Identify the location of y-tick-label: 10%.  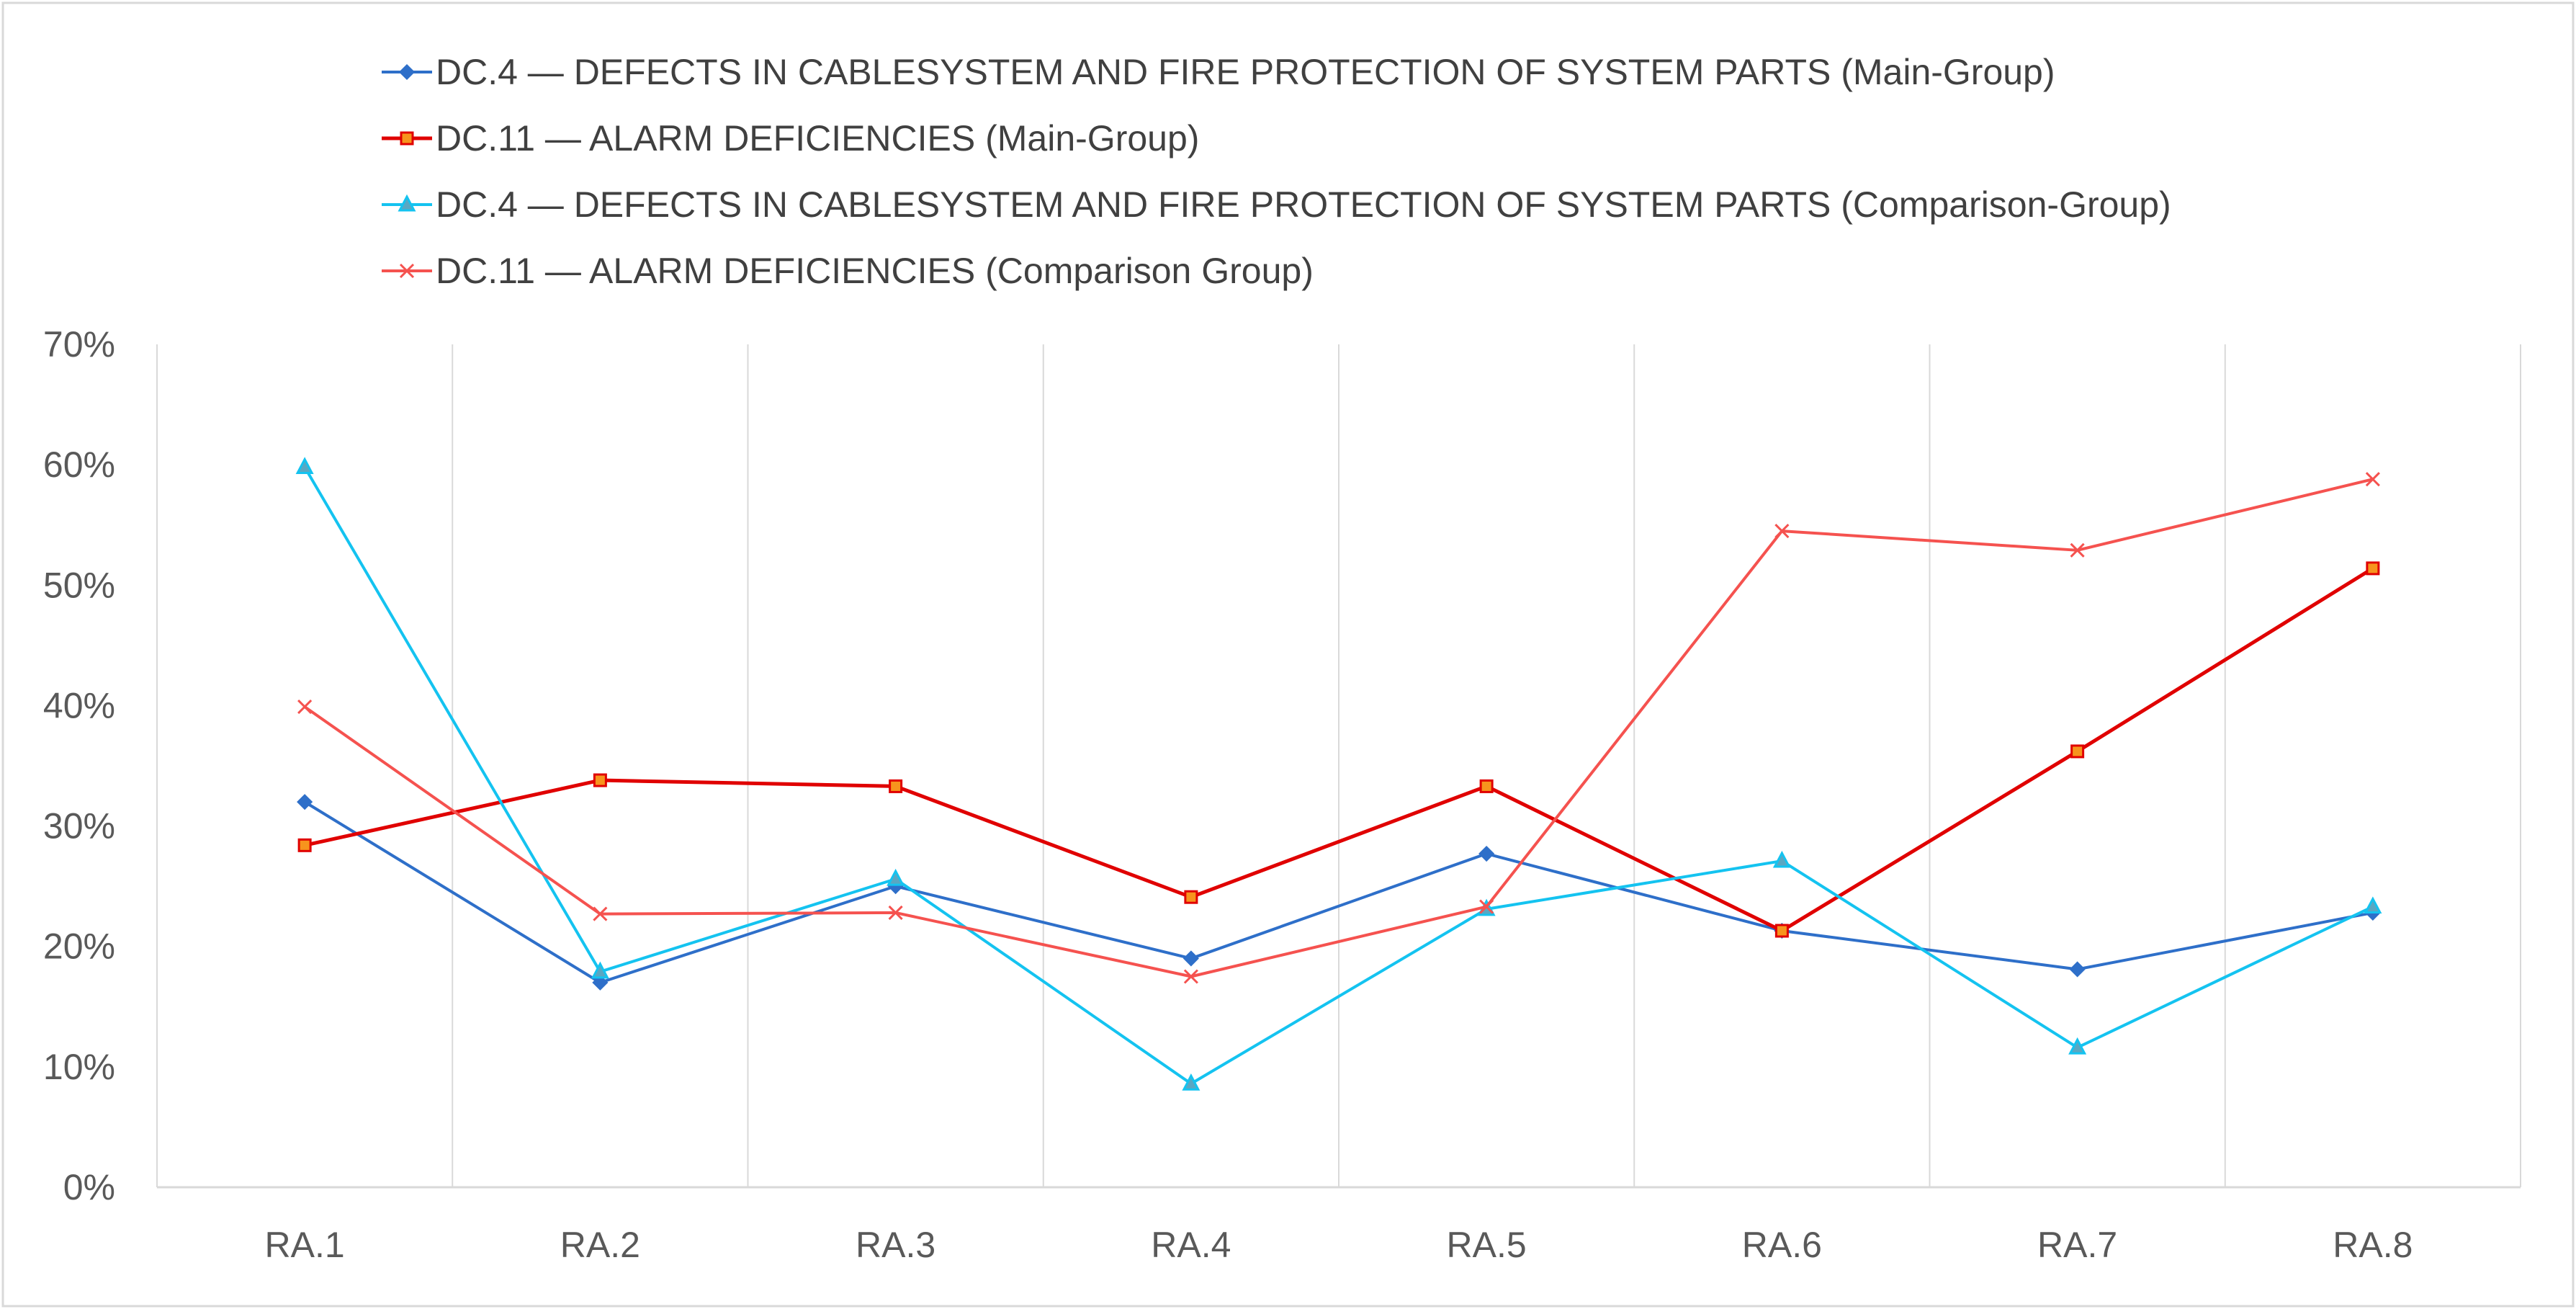
(79, 1067).